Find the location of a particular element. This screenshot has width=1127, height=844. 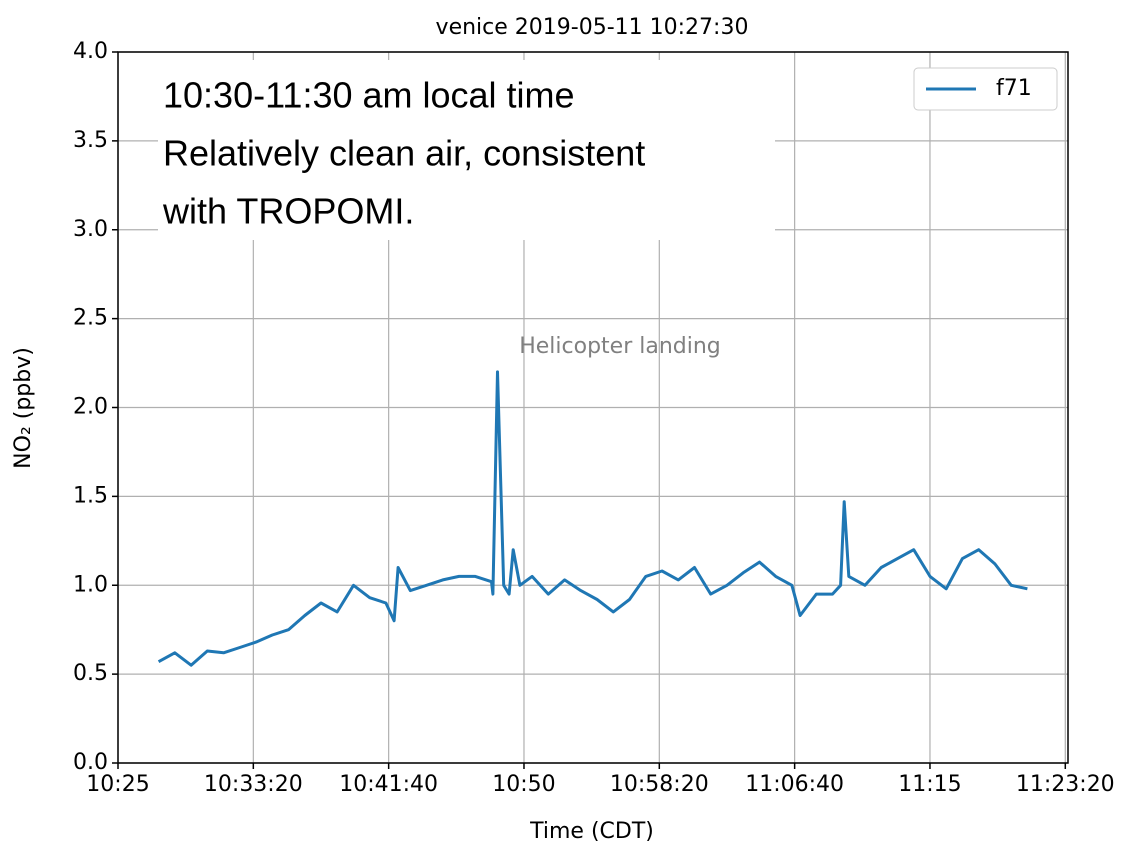

note-box is located at coordinates (466, 150).